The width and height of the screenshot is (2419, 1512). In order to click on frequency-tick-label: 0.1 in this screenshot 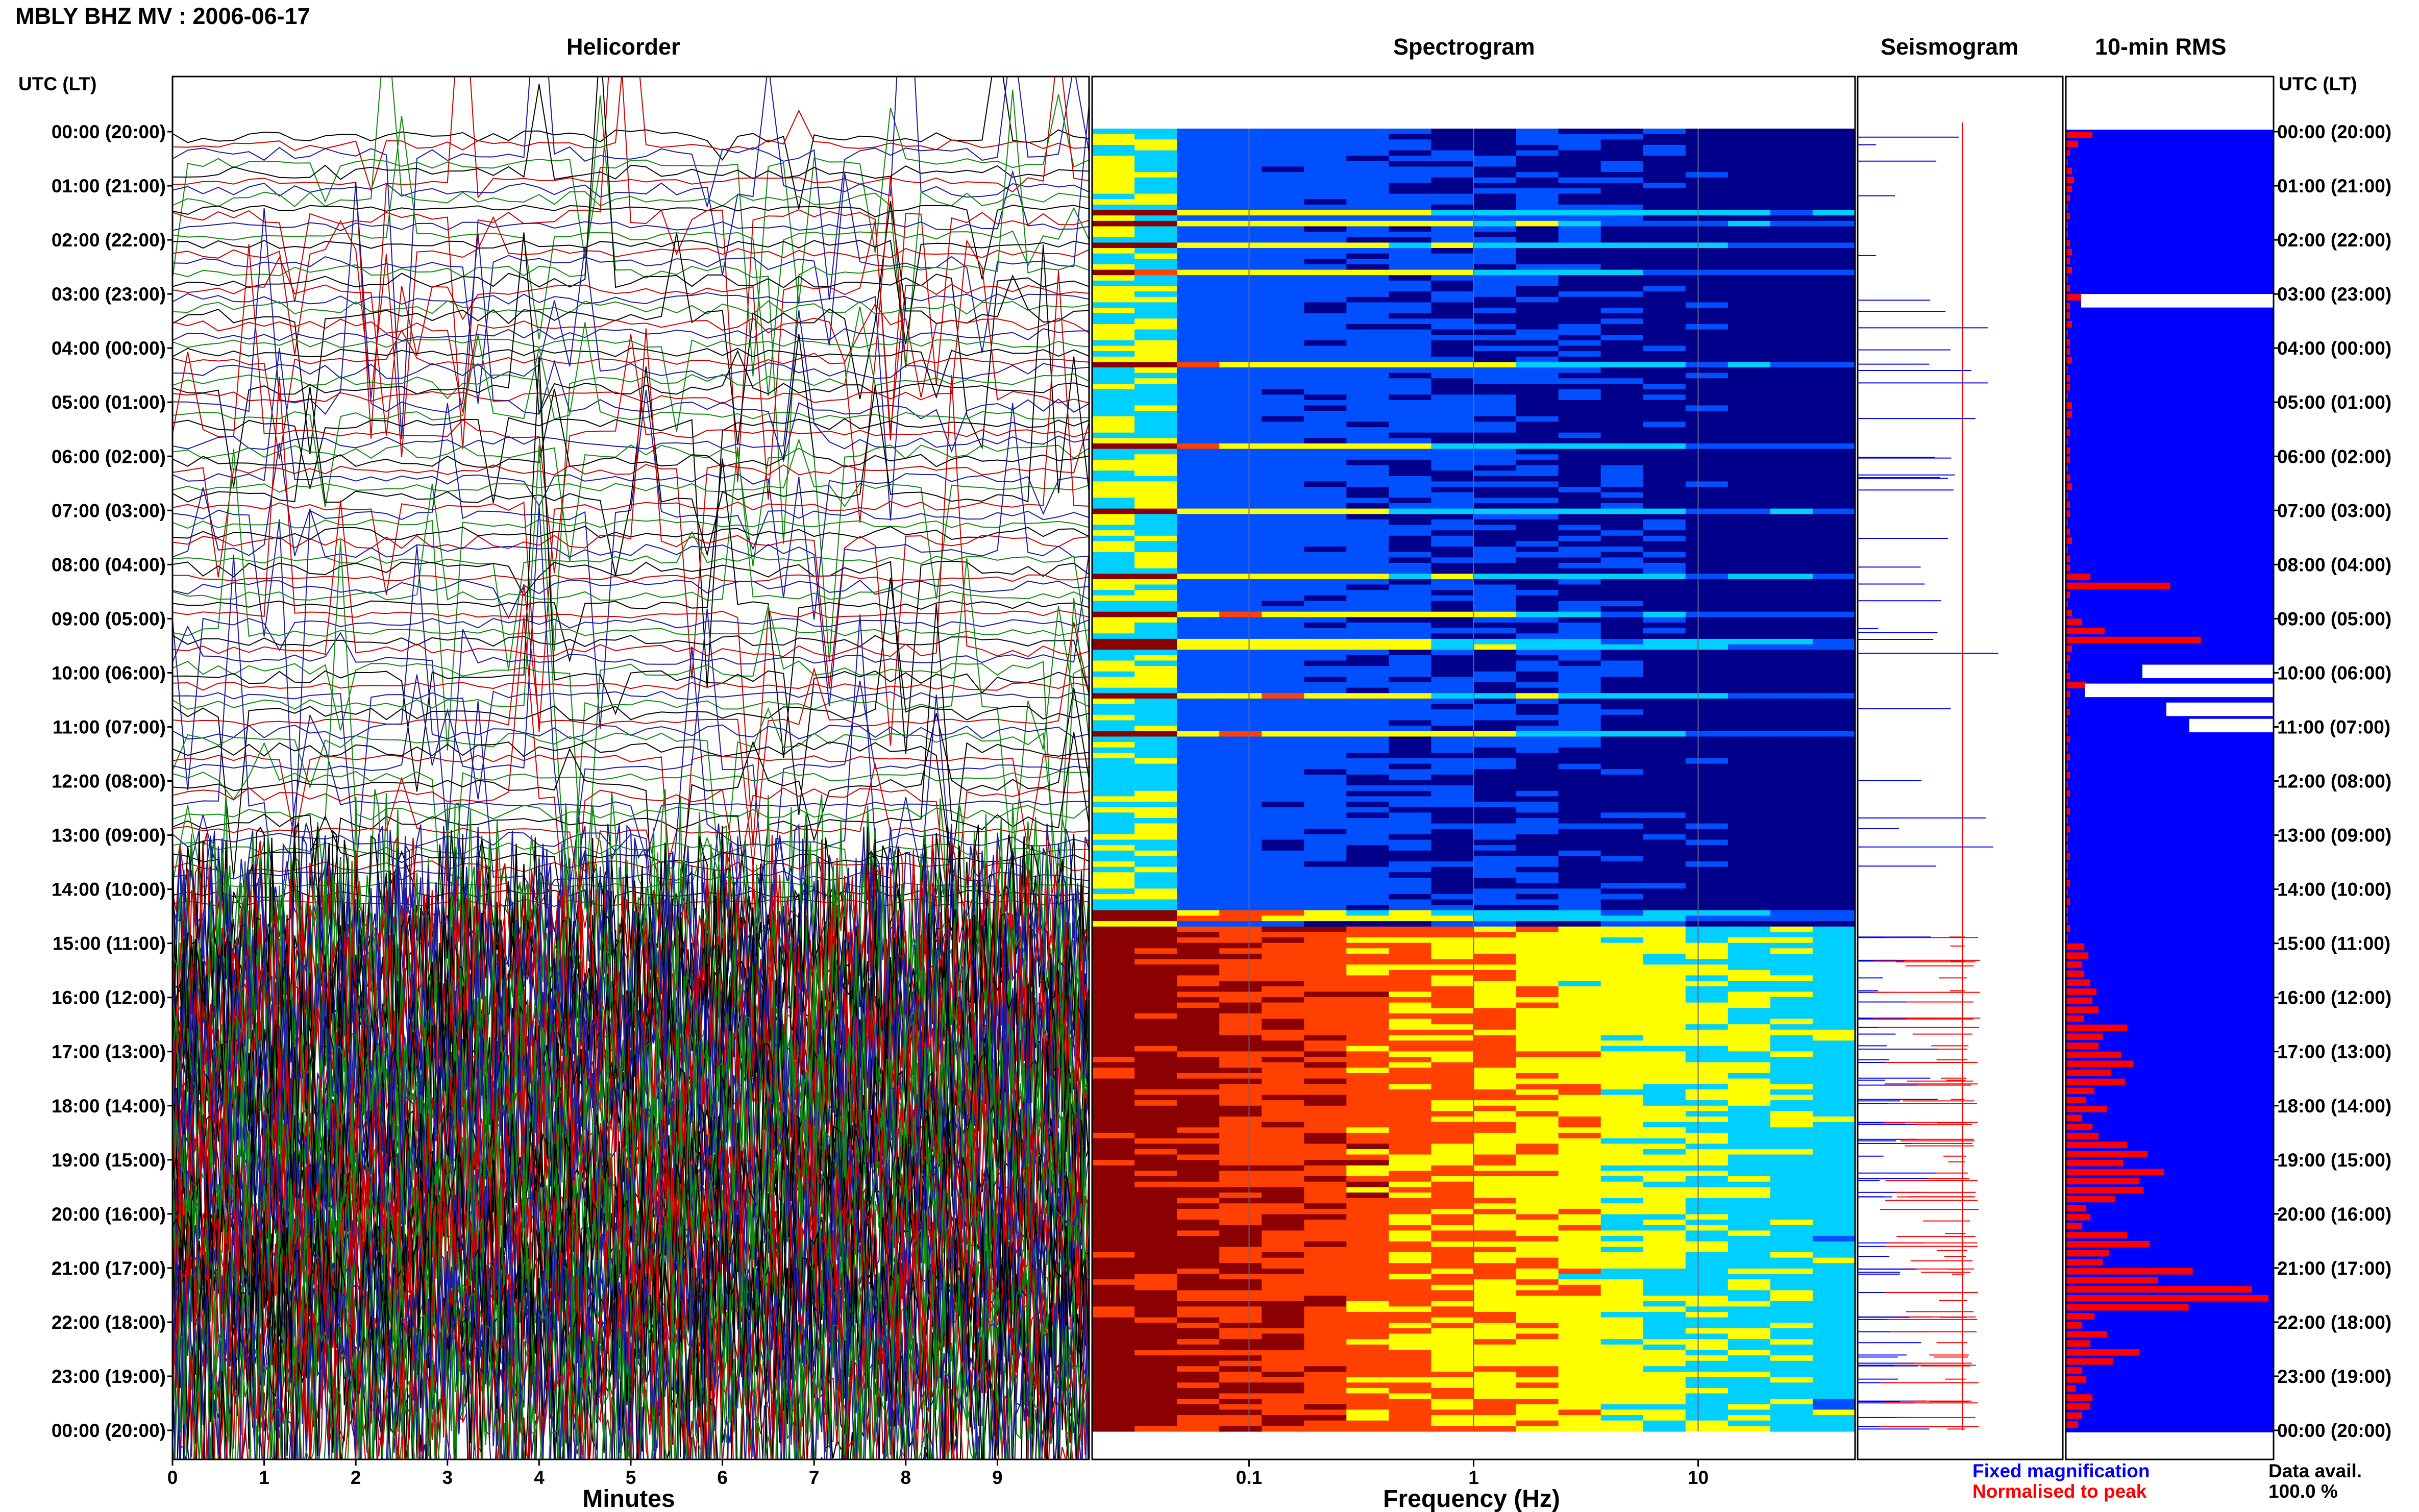, I will do `click(1249, 1477)`.